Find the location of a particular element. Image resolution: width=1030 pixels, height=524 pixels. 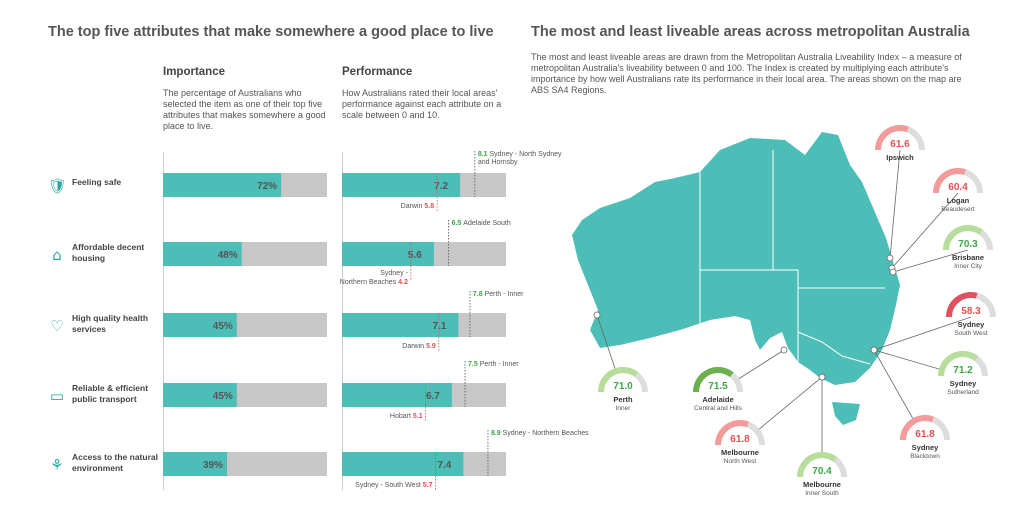

gauge-place: Perth is located at coordinates (623, 399).